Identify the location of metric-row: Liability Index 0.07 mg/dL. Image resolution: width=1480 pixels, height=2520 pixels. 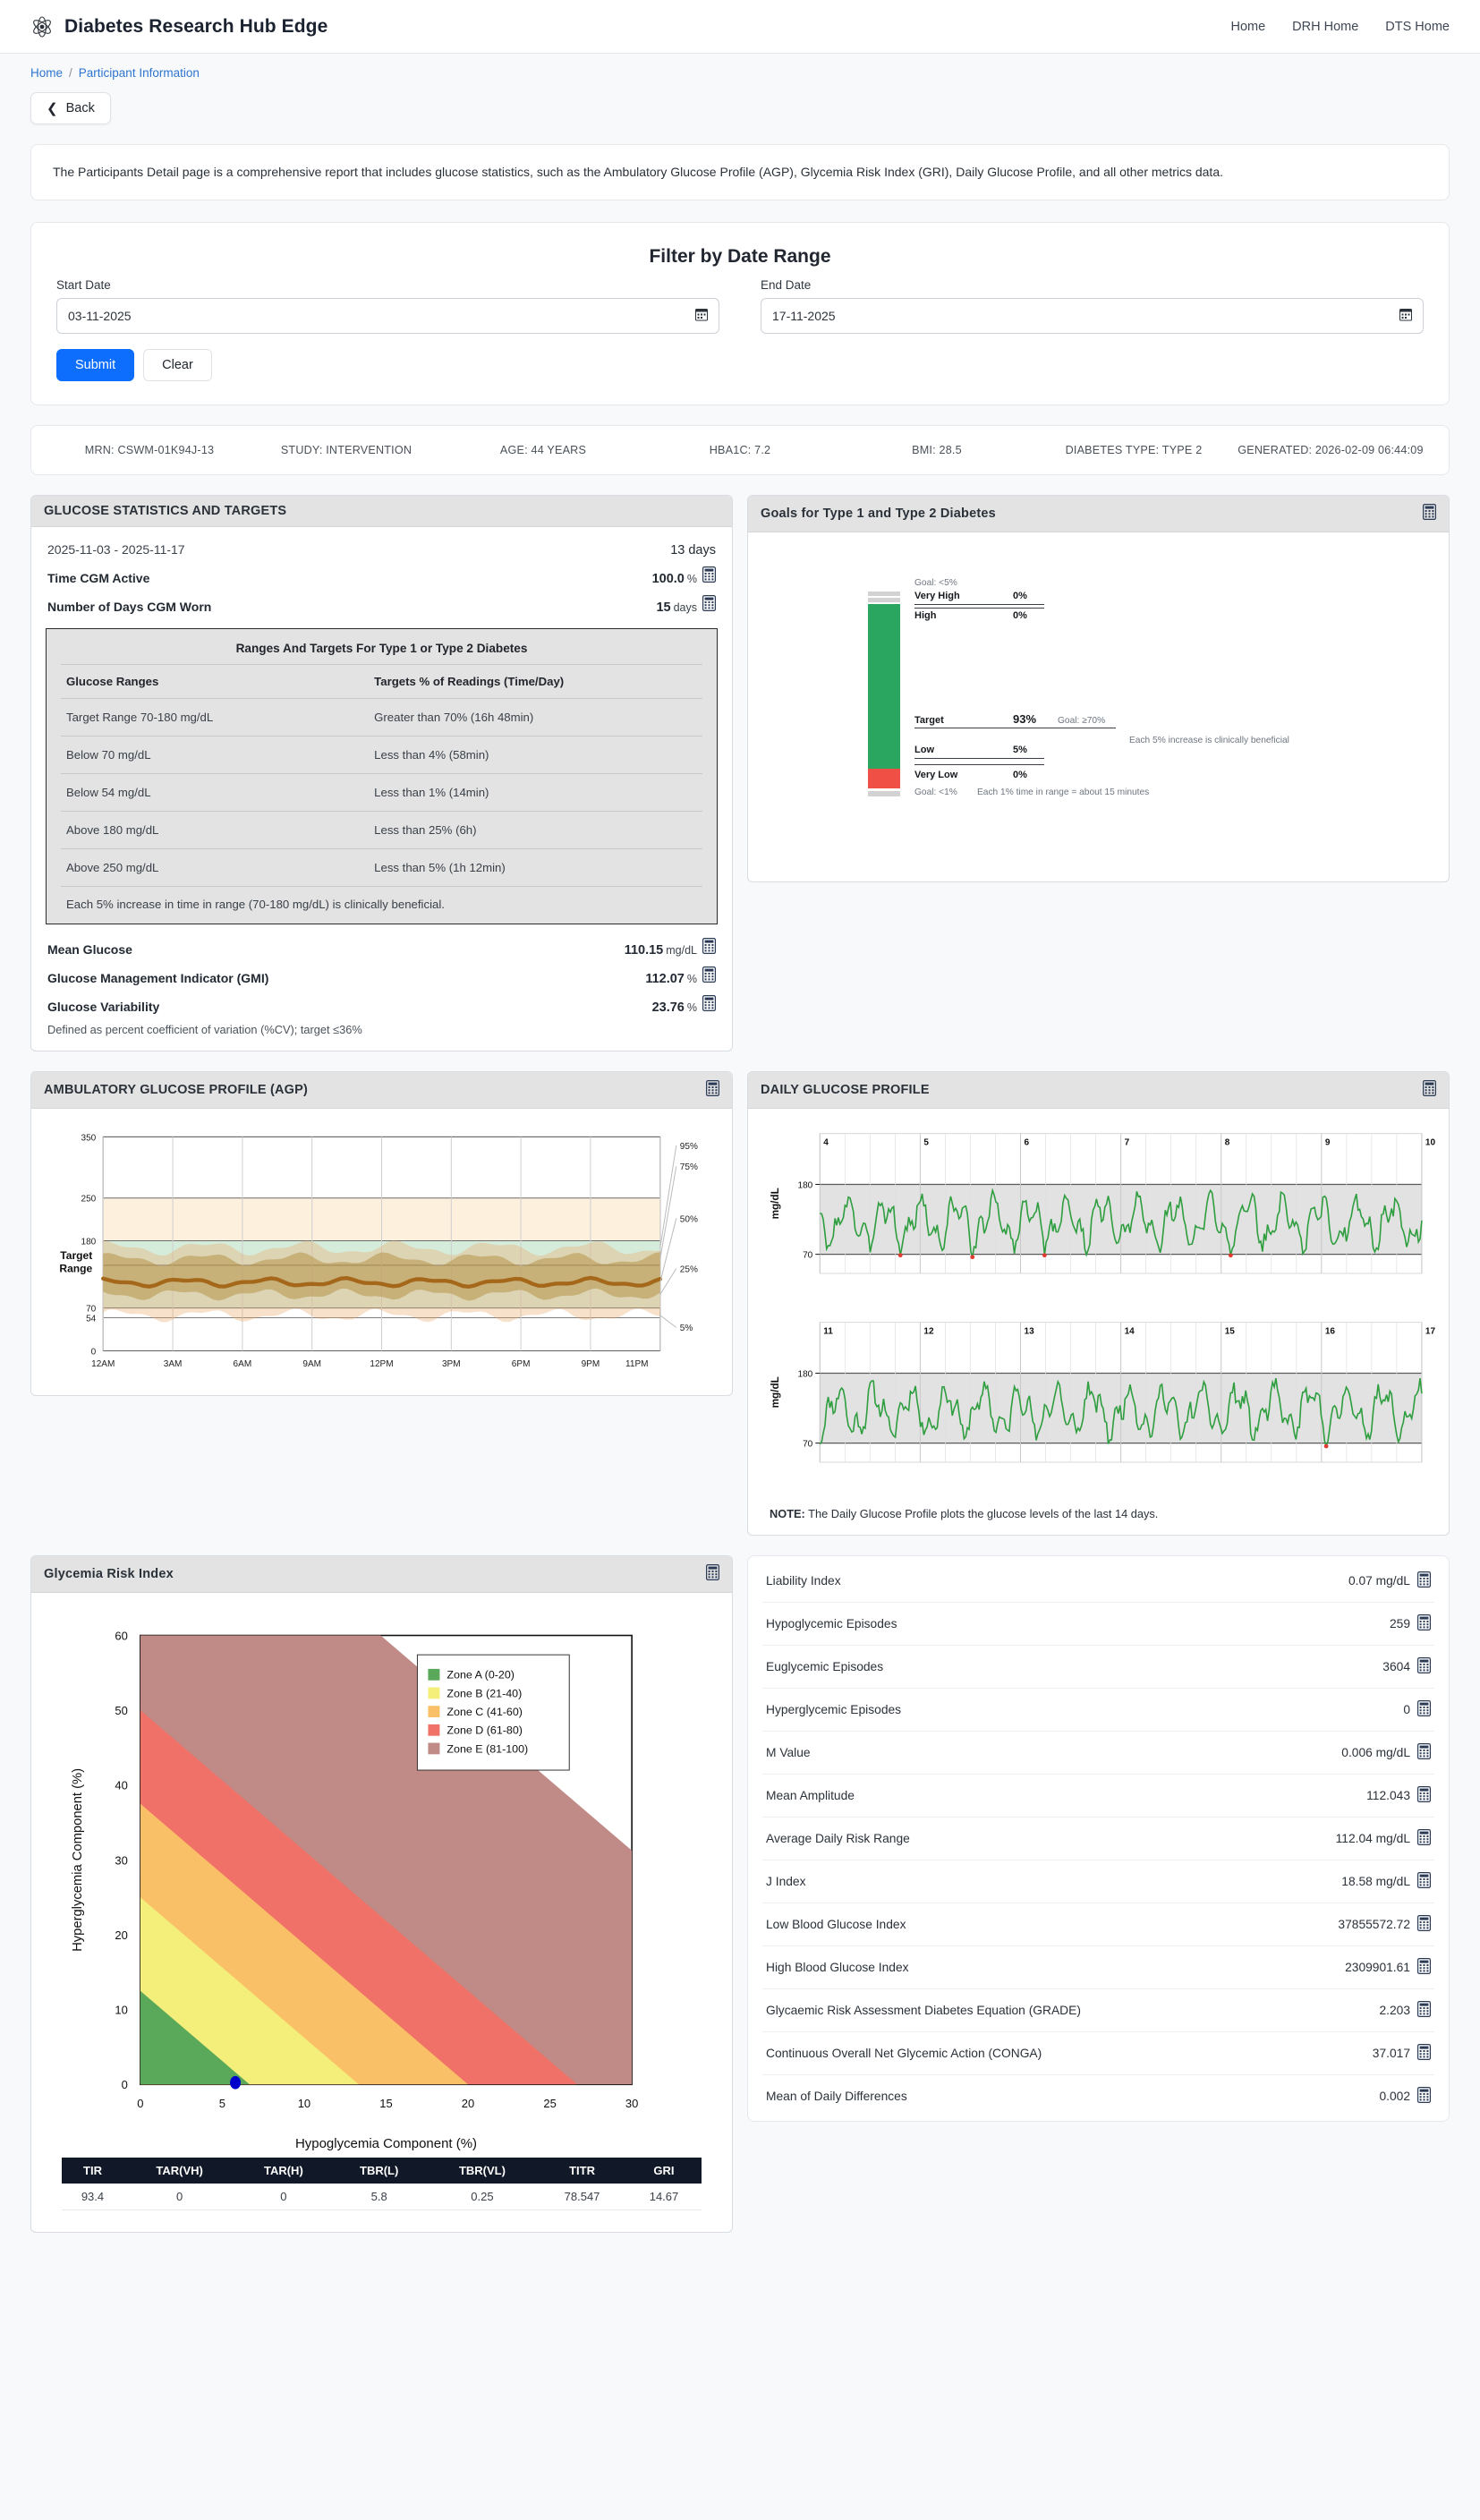
(1098, 1582).